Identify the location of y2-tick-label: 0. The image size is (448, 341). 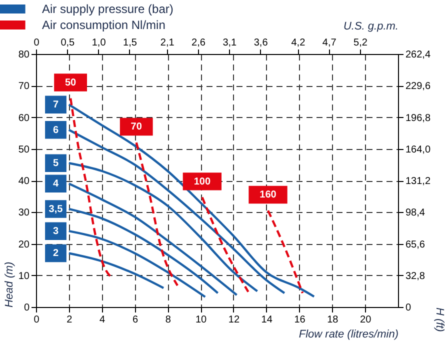
(409, 308).